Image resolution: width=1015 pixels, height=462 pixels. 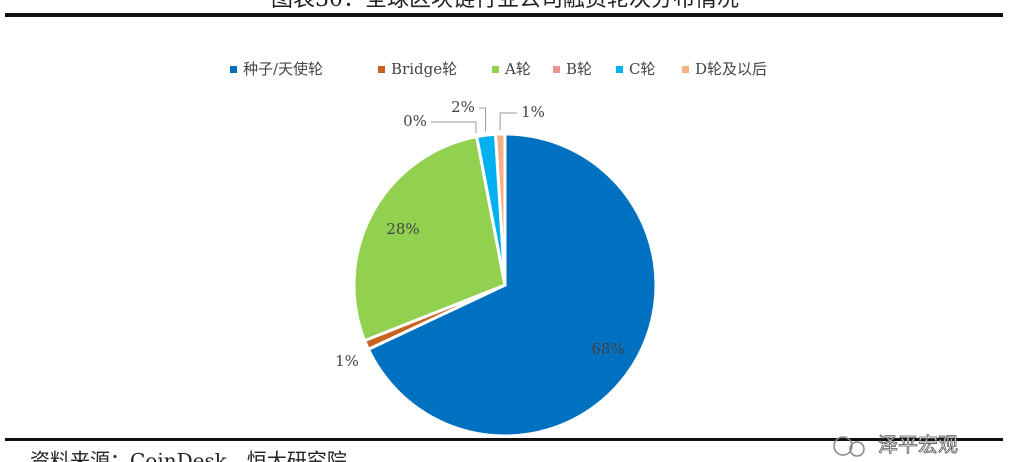 What do you see at coordinates (642, 69) in the screenshot?
I see `legend-label: C轮` at bounding box center [642, 69].